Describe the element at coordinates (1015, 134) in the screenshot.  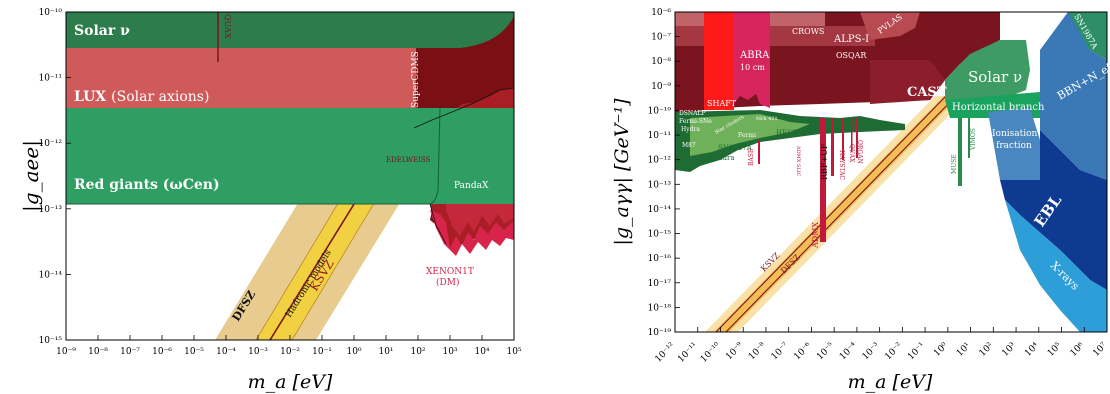
I see `ionisation-label: Ionisation` at that location.